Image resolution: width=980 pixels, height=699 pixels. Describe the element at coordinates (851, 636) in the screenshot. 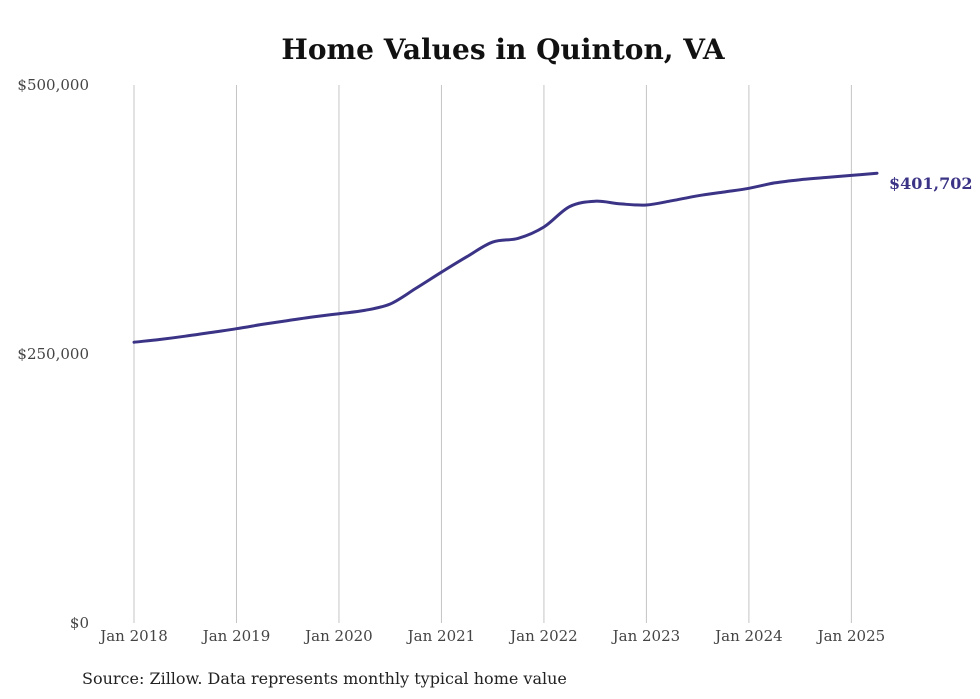

I see `x-tick-label: Jan 2025` at that location.